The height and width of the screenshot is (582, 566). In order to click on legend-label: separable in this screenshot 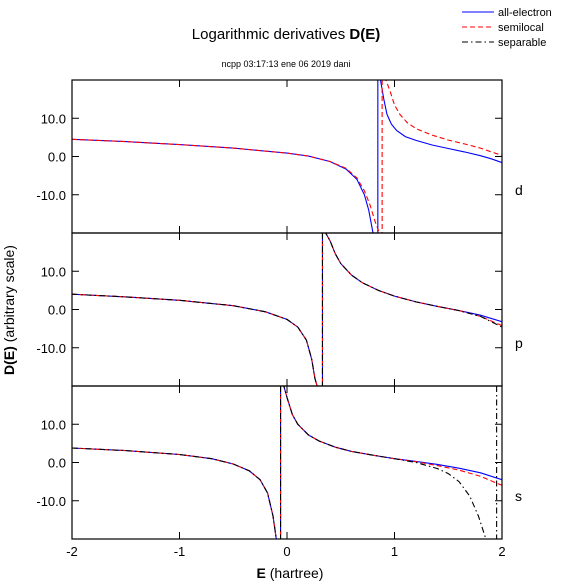, I will do `click(522, 43)`.